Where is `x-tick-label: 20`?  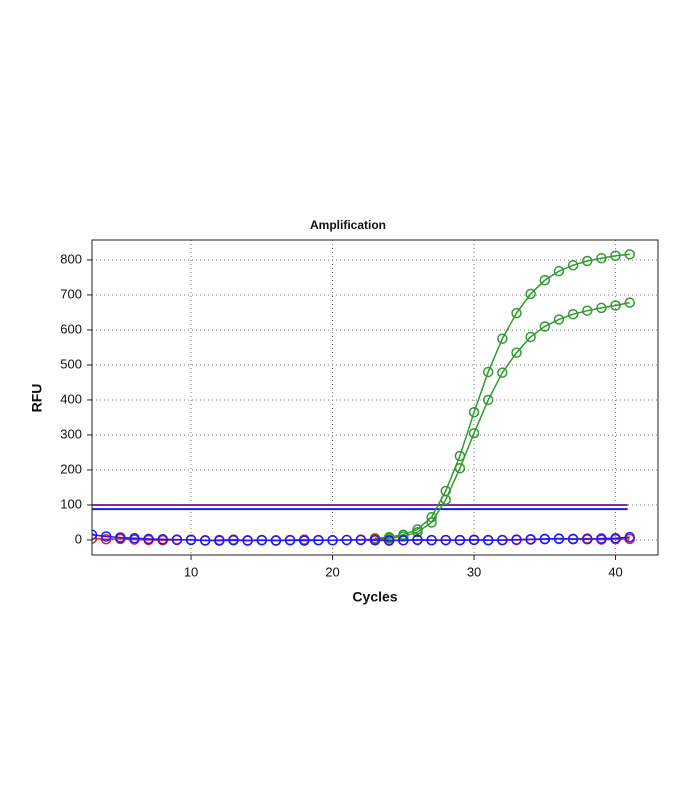 x-tick-label: 20 is located at coordinates (332, 571).